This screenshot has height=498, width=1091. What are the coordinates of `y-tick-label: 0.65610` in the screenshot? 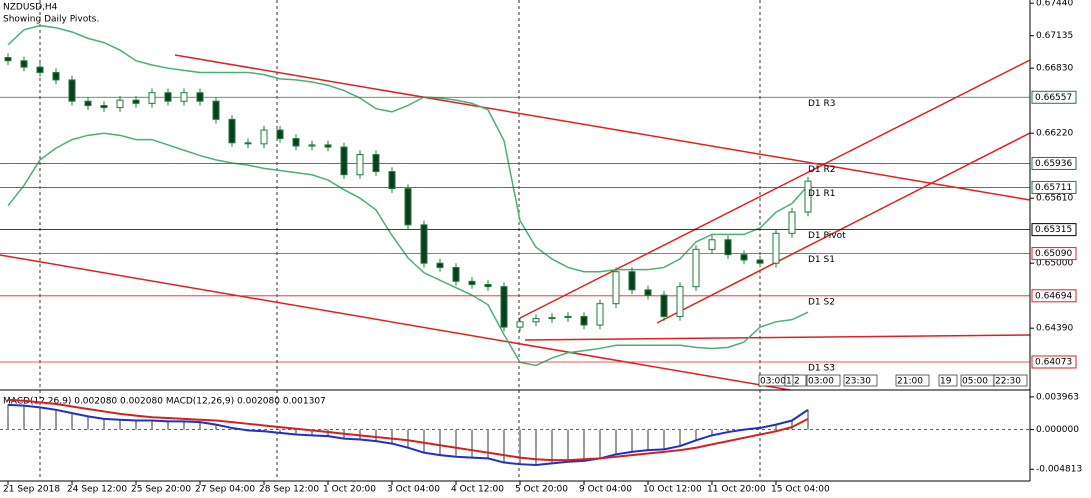 It's located at (1054, 199).